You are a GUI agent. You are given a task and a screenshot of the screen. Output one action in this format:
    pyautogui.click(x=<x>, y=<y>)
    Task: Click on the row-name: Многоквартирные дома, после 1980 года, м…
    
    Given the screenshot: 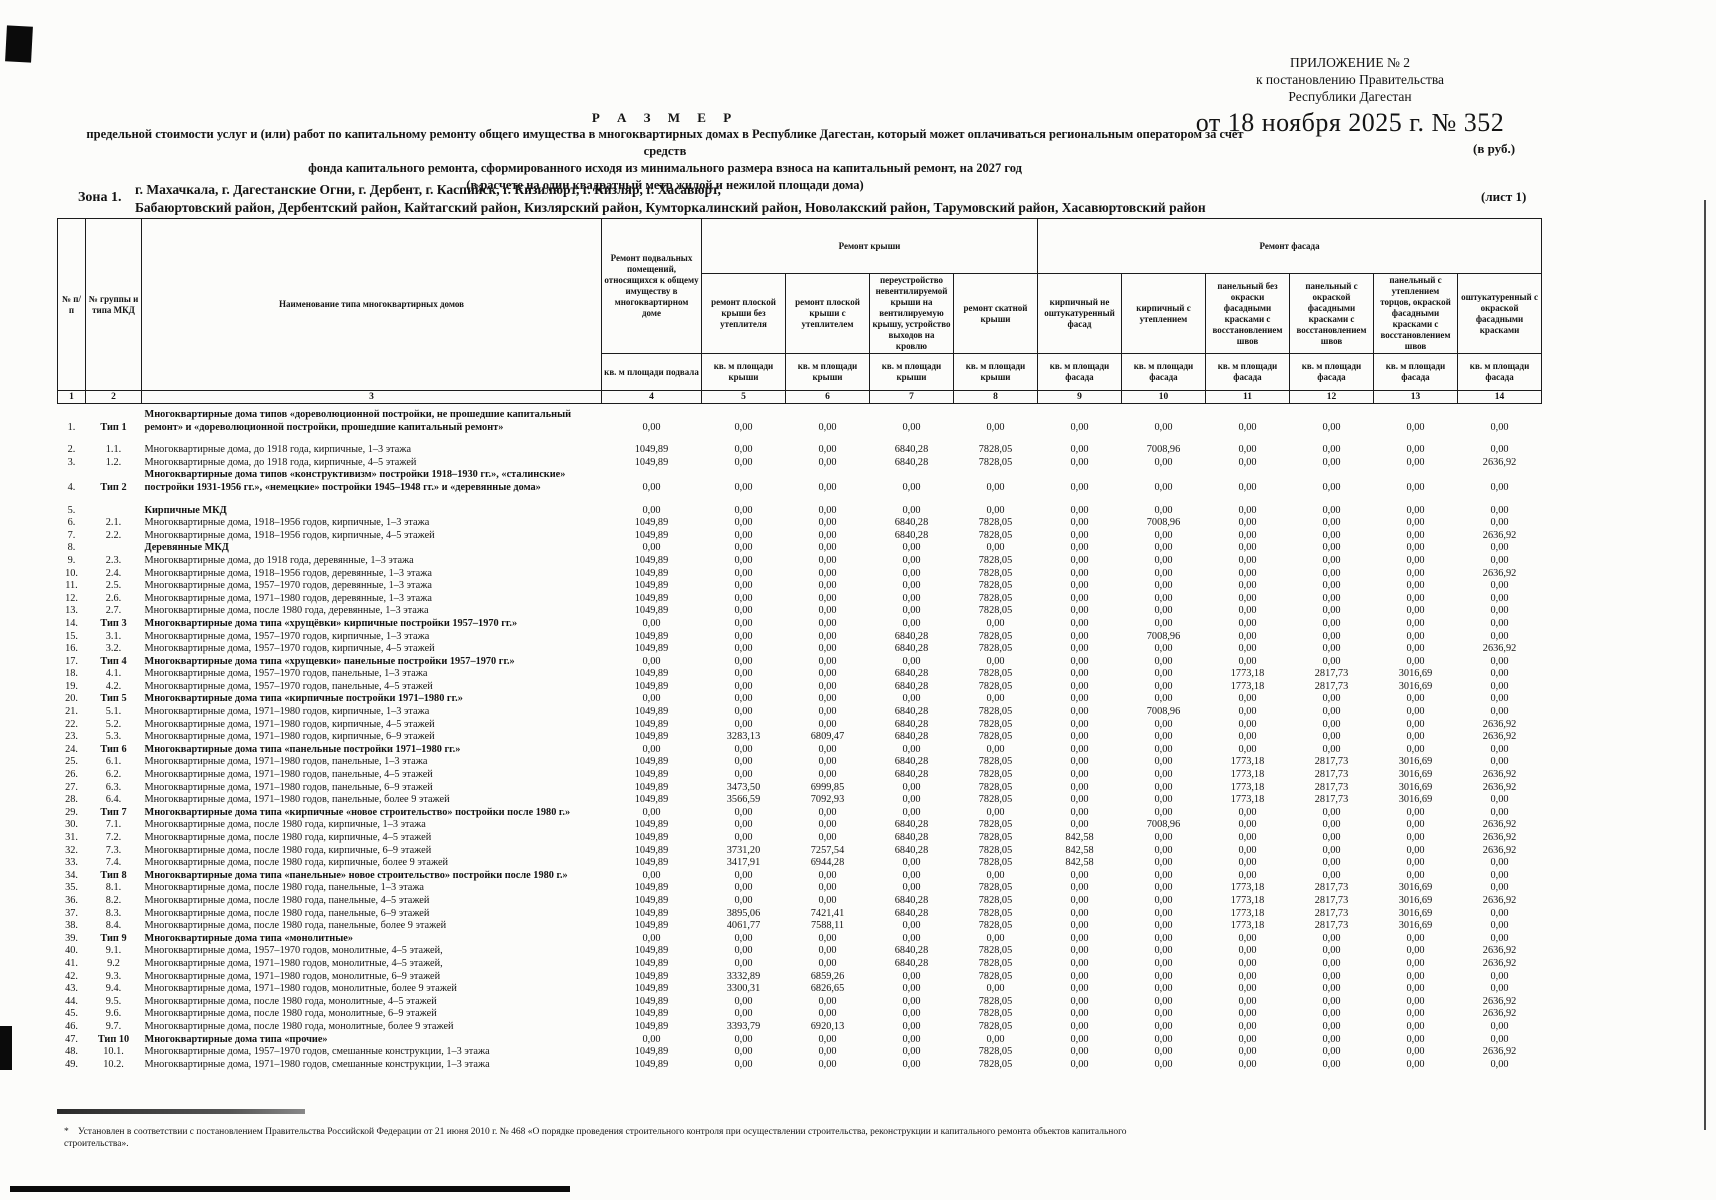 What is the action you would take?
    pyautogui.click(x=299, y=1026)
    